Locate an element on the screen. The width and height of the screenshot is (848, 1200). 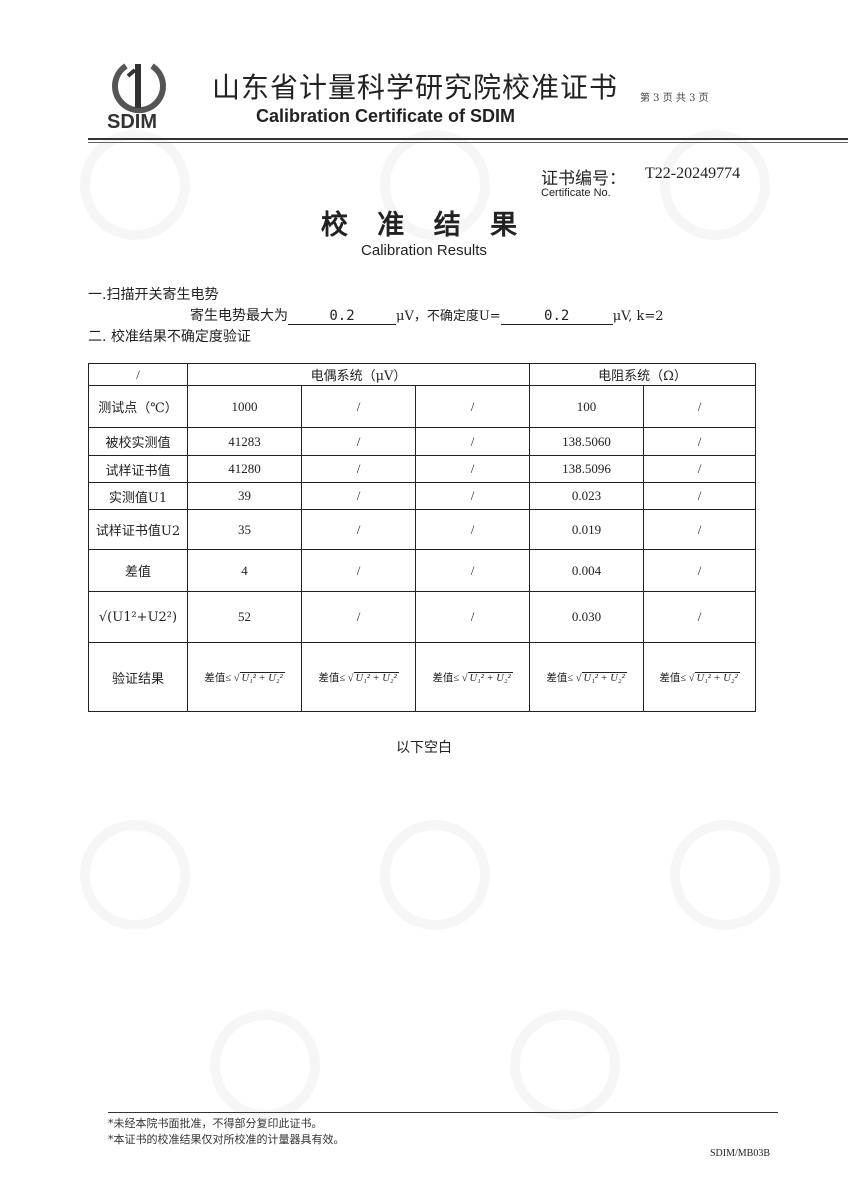
sdim-logo-icon: SDIM is located at coordinates (136, 96).